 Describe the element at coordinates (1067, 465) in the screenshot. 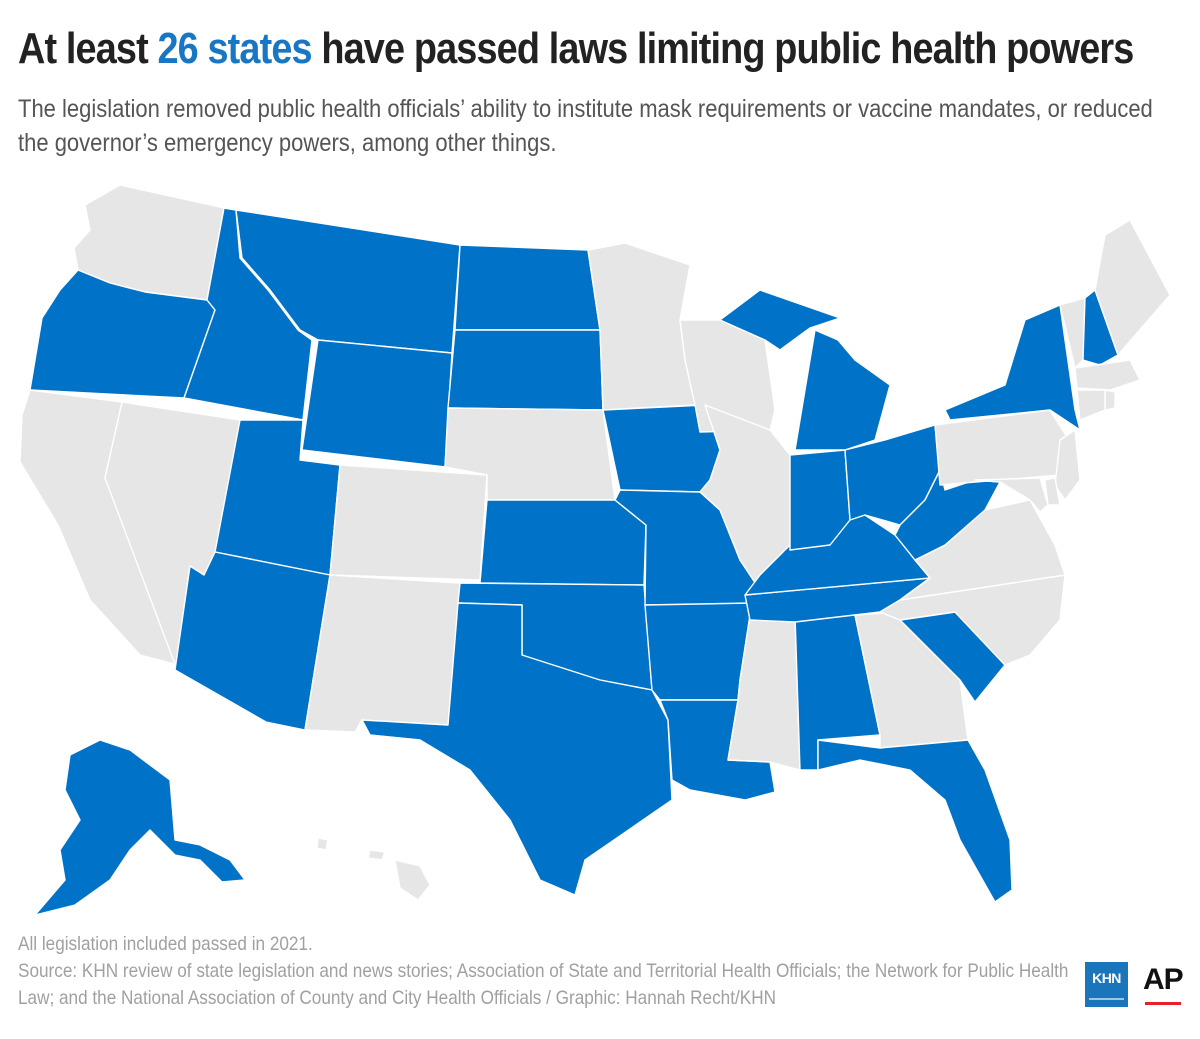

I see `state-nj` at that location.